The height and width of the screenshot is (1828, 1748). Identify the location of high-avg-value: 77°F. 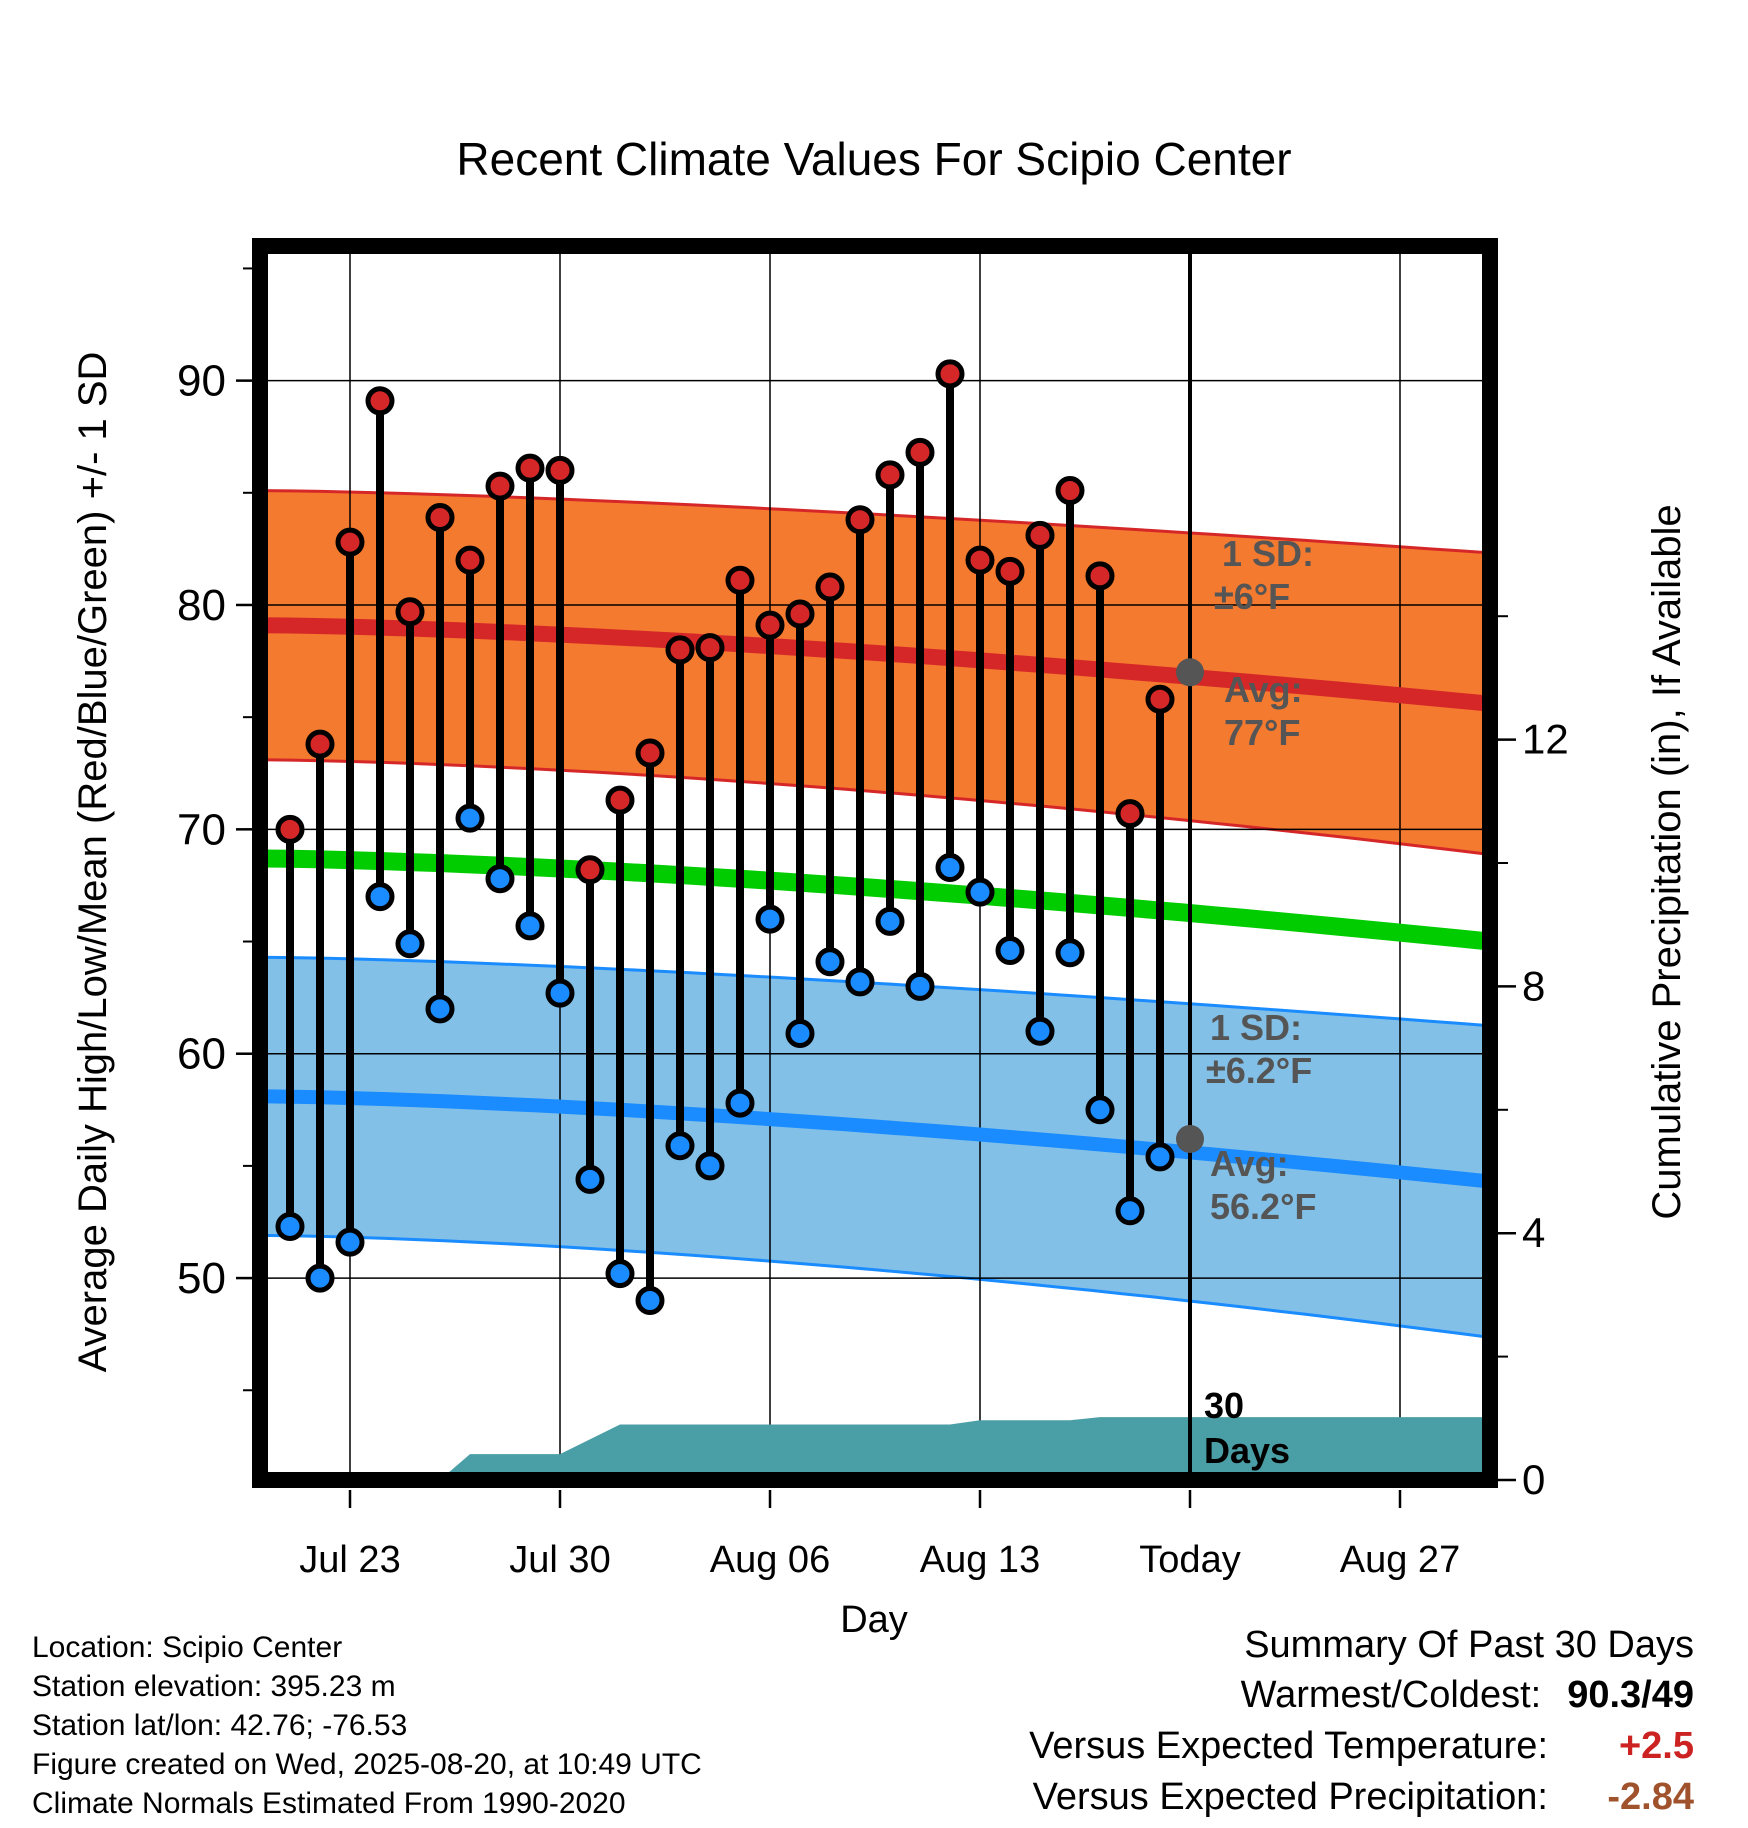
(1262, 732).